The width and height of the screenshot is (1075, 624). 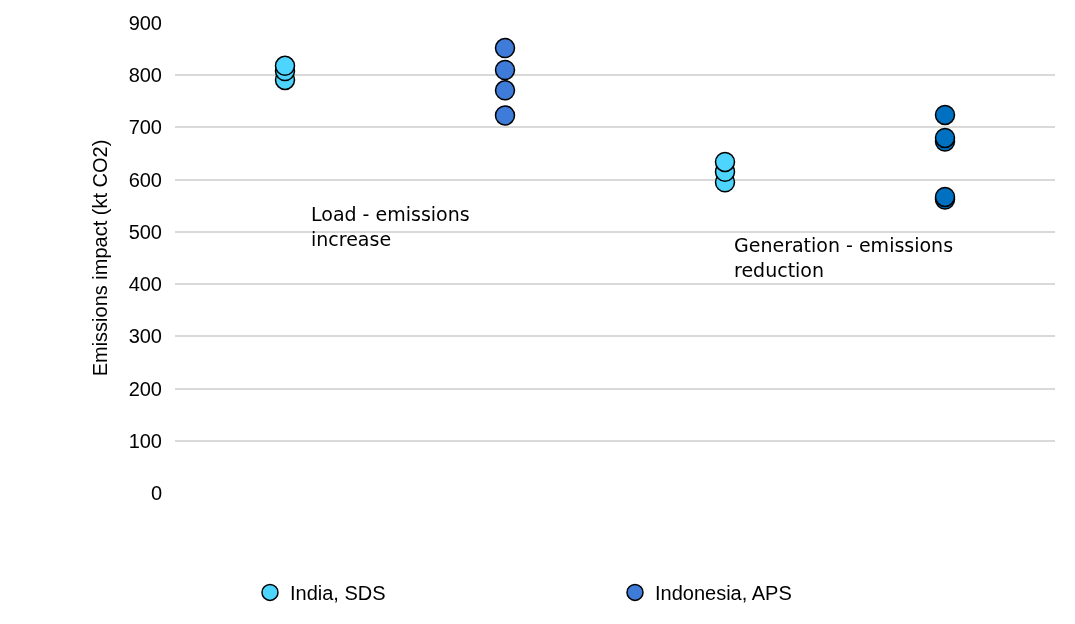 What do you see at coordinates (145, 440) in the screenshot?
I see `y-tick-label: 100` at bounding box center [145, 440].